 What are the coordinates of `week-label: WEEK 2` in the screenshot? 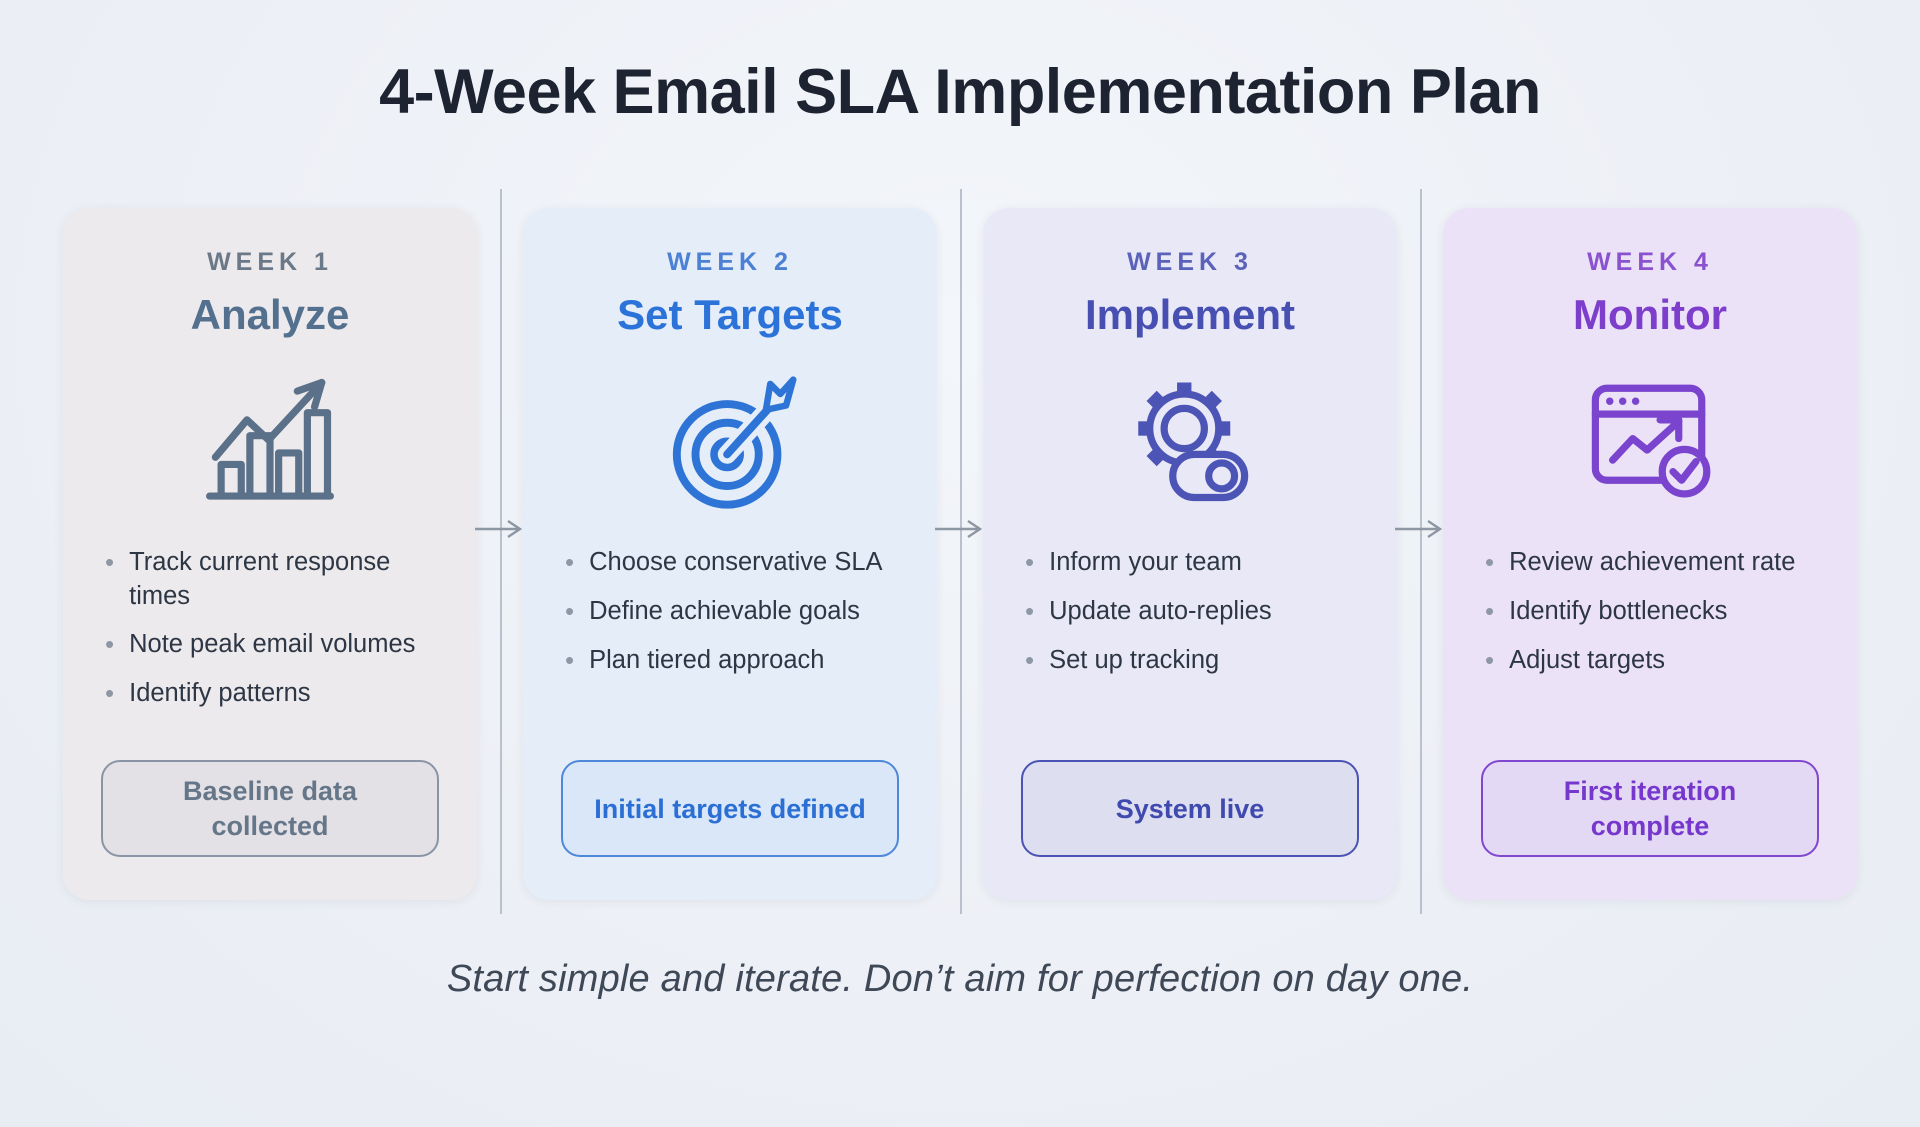 It's located at (730, 262).